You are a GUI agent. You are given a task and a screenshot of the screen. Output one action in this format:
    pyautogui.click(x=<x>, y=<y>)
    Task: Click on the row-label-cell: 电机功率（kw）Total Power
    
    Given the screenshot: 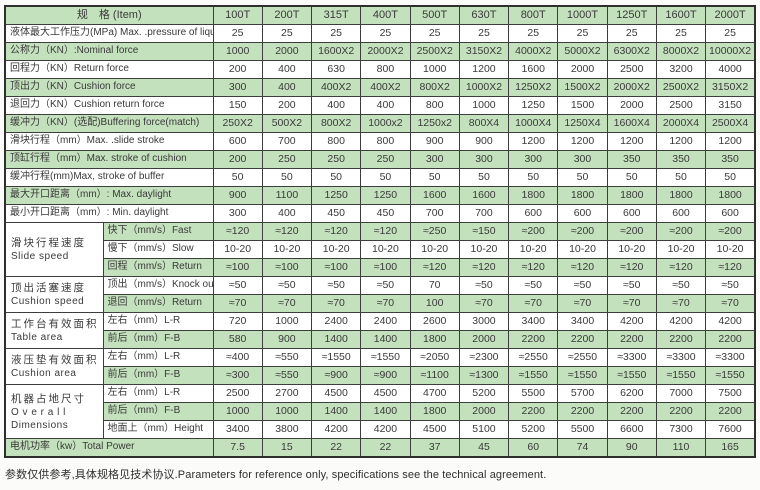 What is the action you would take?
    pyautogui.click(x=109, y=448)
    